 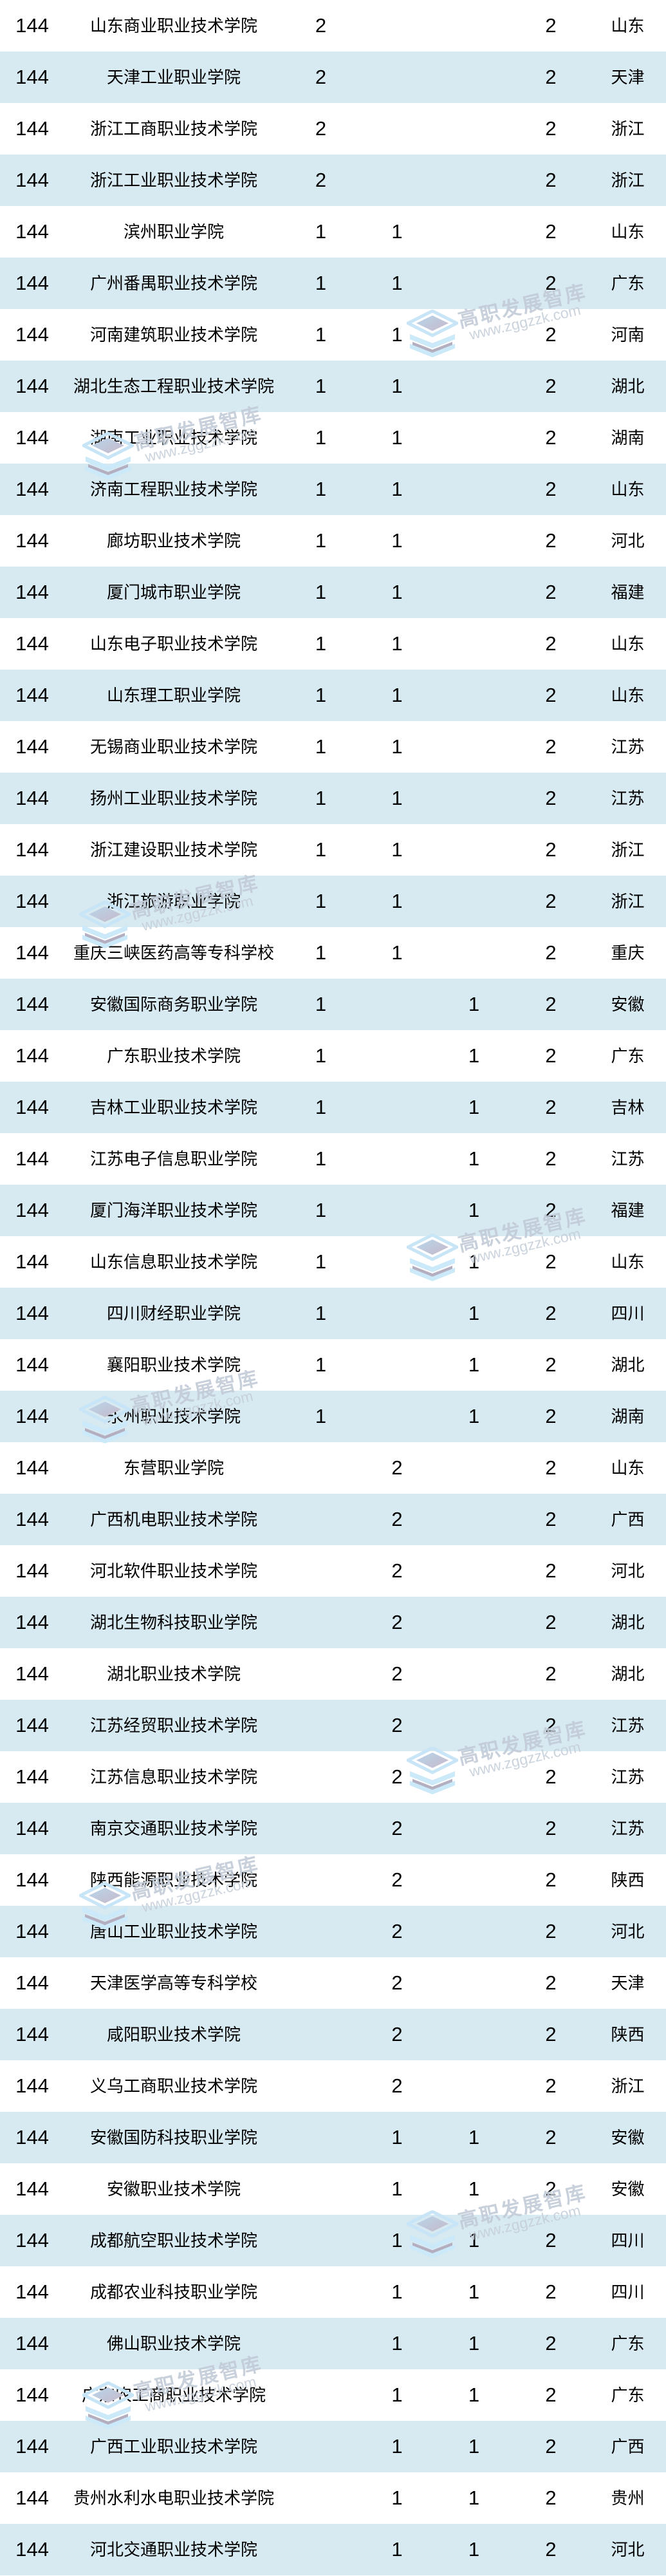 I want to click on table-row: 144 天津医学高等专科学校 2 2 天津, so click(x=333, y=1983).